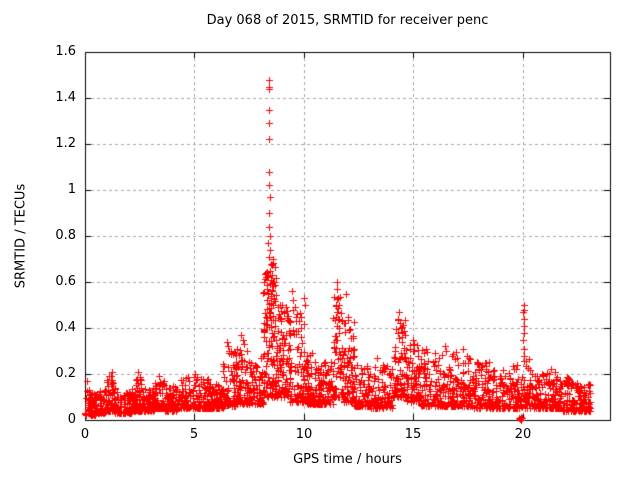 This screenshot has width=640, height=480. Describe the element at coordinates (65, 327) in the screenshot. I see `y-tick-label-0.4: 0.4` at that location.